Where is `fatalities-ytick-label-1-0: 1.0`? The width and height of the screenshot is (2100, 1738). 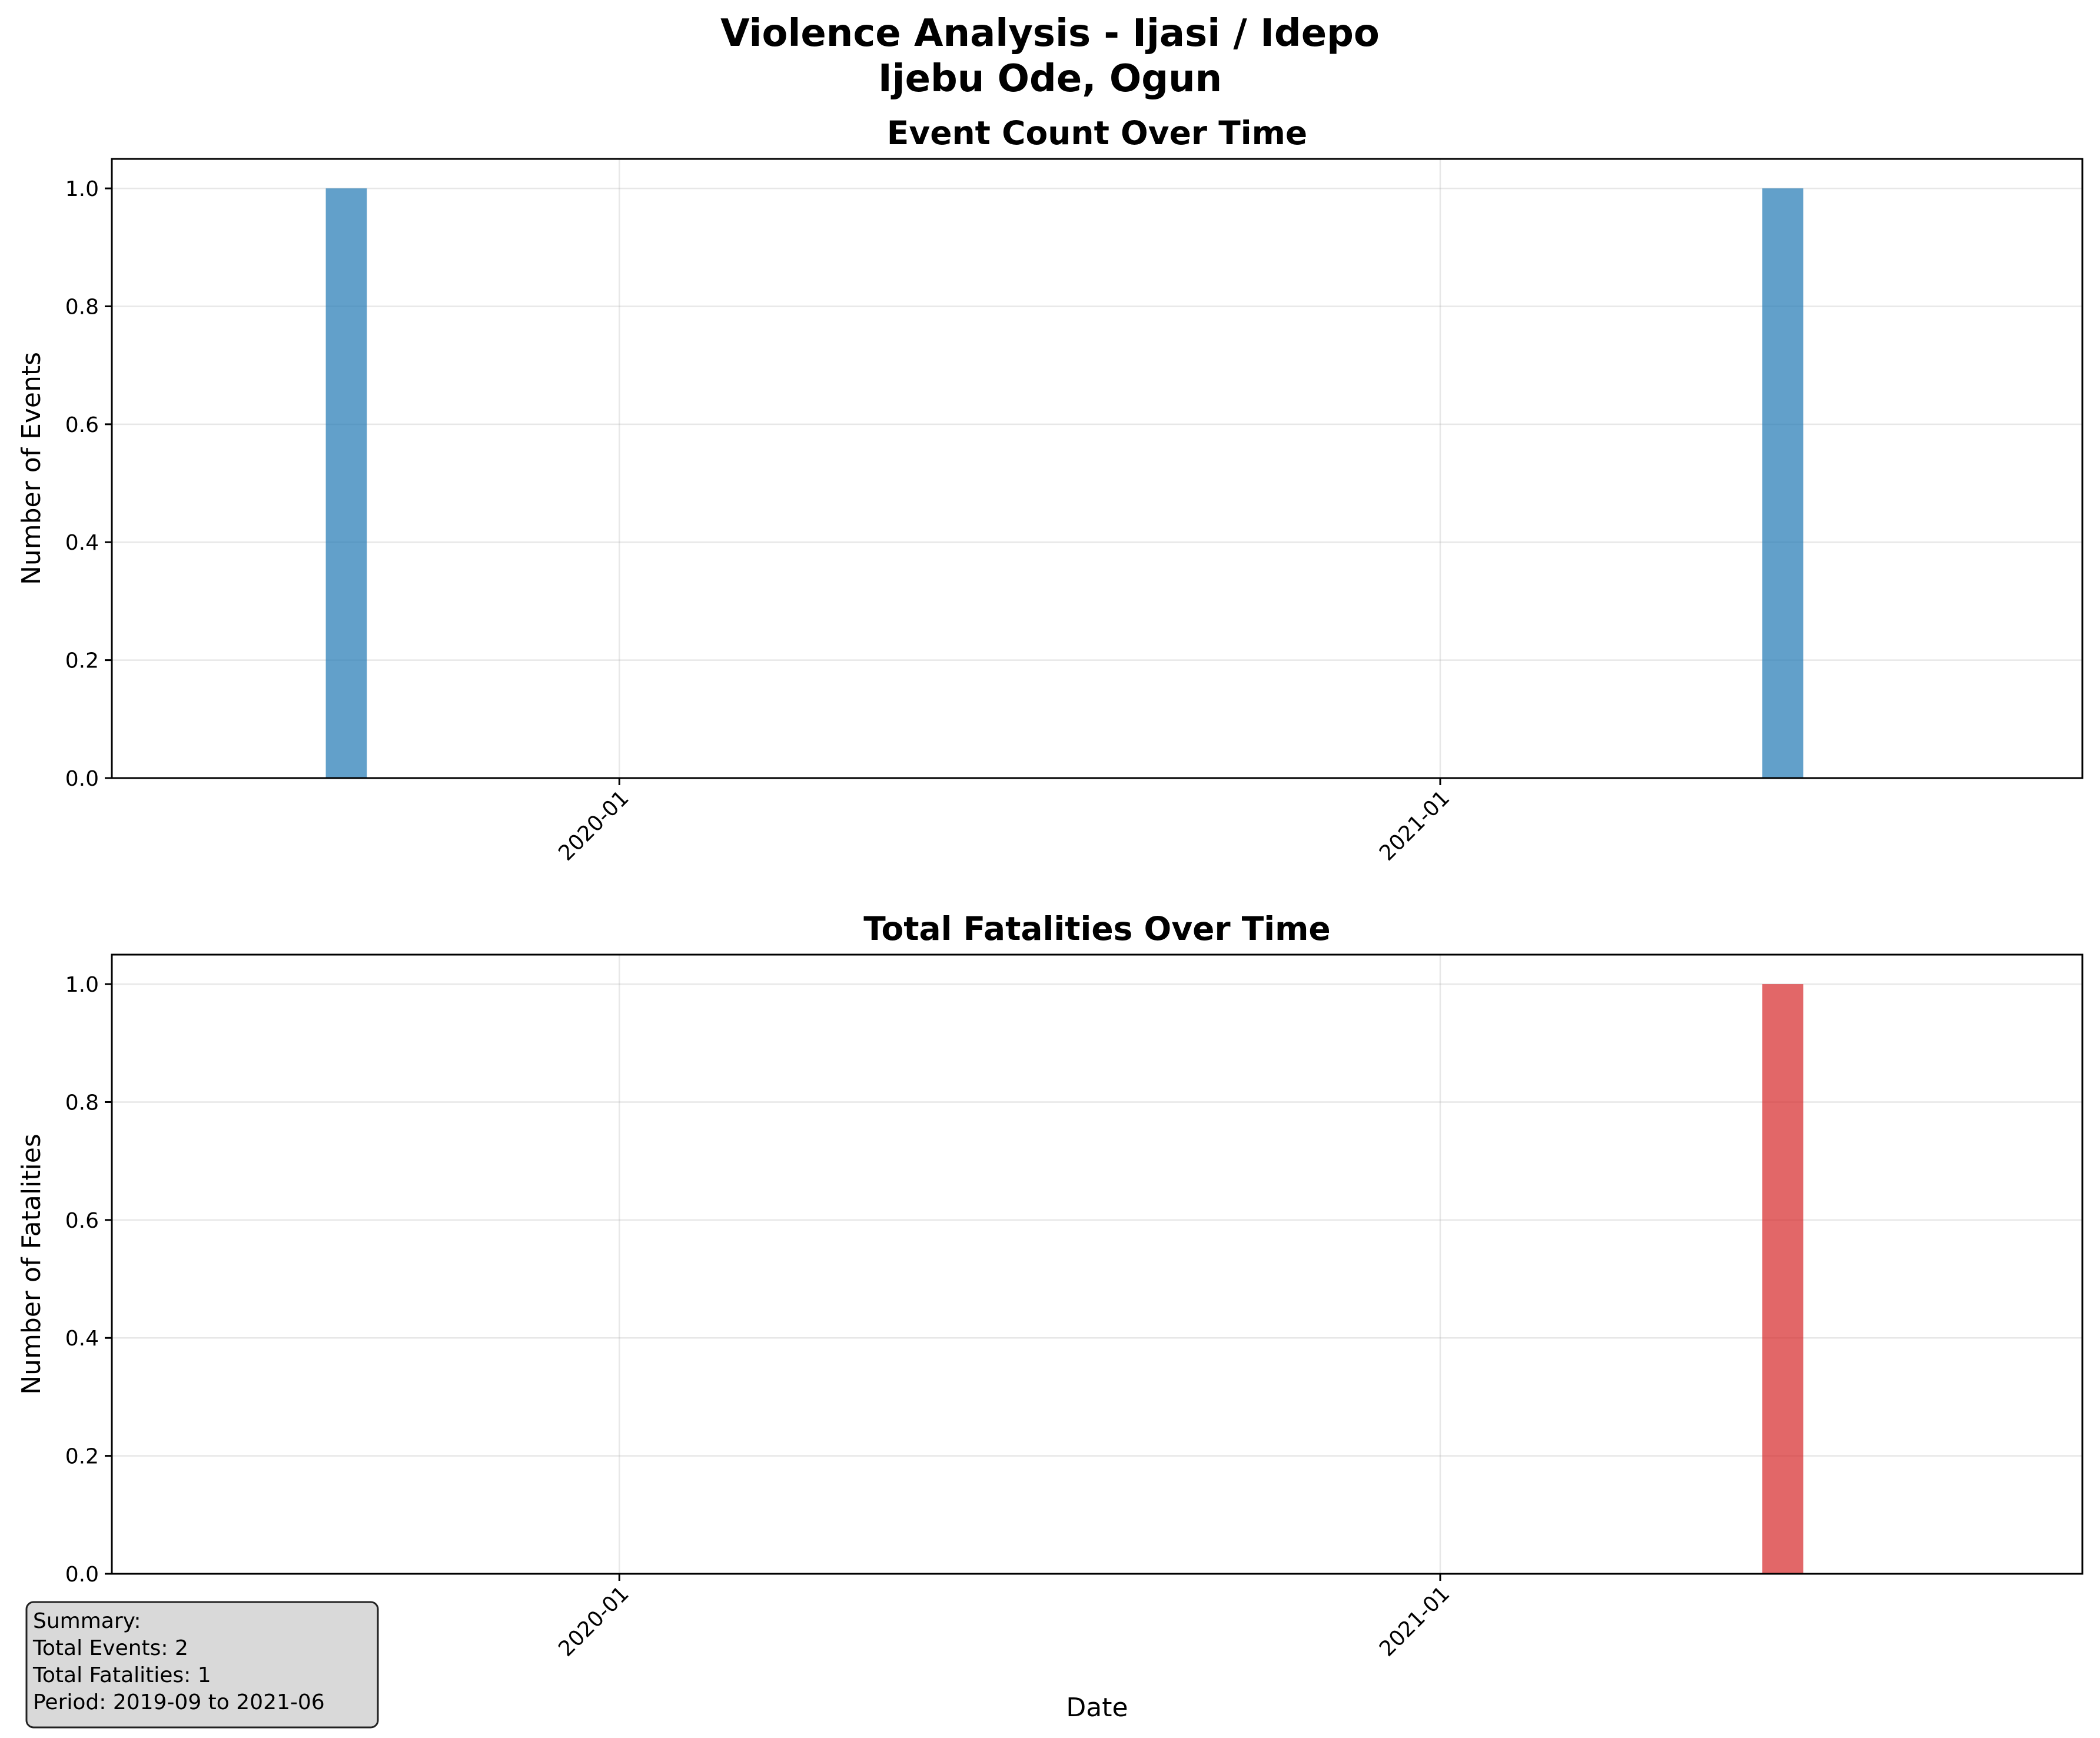 fatalities-ytick-label-1-0: 1.0 is located at coordinates (82, 985).